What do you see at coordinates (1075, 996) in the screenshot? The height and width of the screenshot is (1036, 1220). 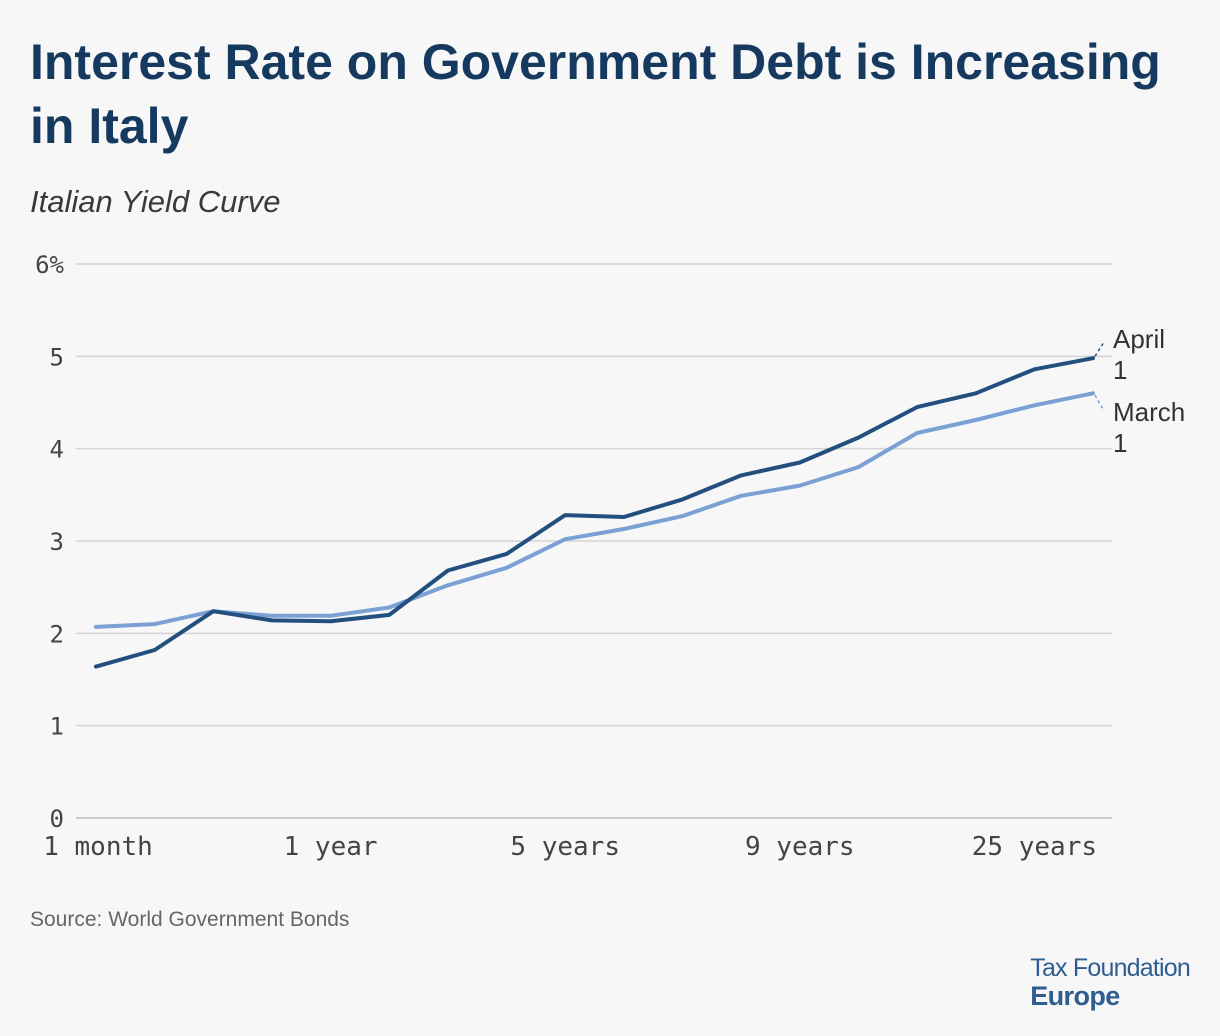 I see `logo-text-europe: Europe` at bounding box center [1075, 996].